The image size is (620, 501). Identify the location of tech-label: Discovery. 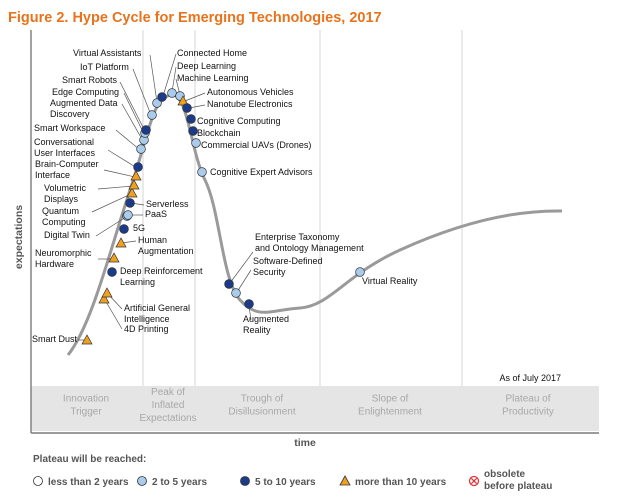
(70, 114).